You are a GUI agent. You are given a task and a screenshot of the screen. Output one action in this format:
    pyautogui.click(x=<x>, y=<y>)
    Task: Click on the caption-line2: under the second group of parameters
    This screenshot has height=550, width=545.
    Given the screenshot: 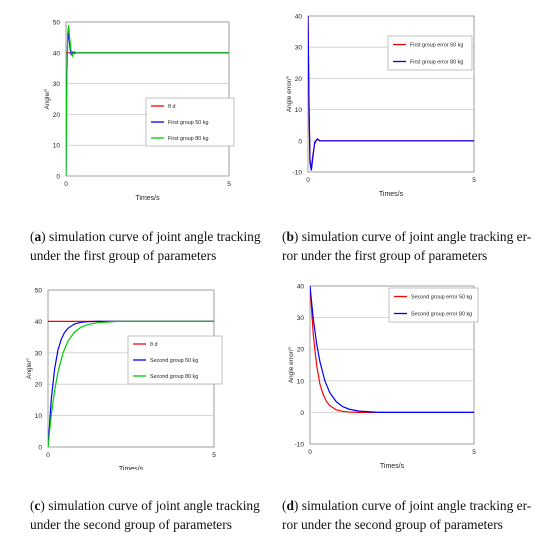 What is the action you would take?
    pyautogui.click(x=131, y=524)
    